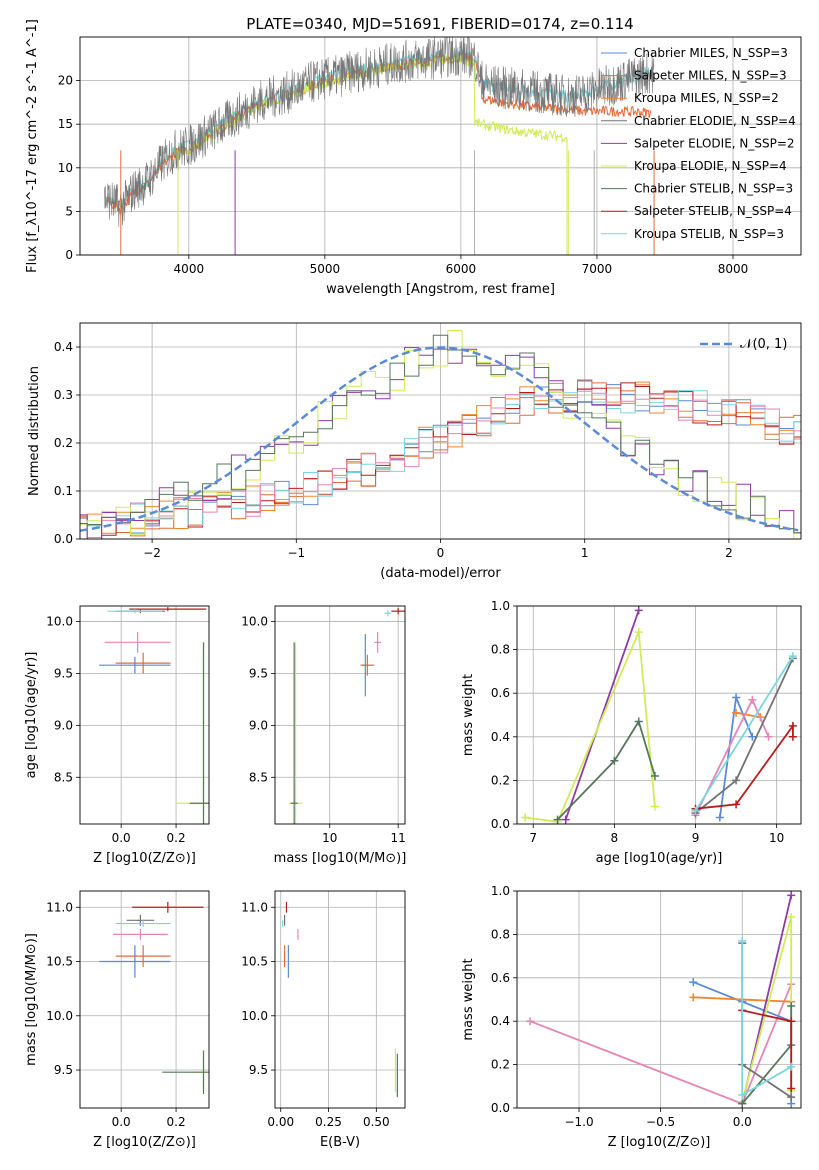  Describe the element at coordinates (176, 1122) in the screenshot. I see `x-tick-label: 0.2` at that location.